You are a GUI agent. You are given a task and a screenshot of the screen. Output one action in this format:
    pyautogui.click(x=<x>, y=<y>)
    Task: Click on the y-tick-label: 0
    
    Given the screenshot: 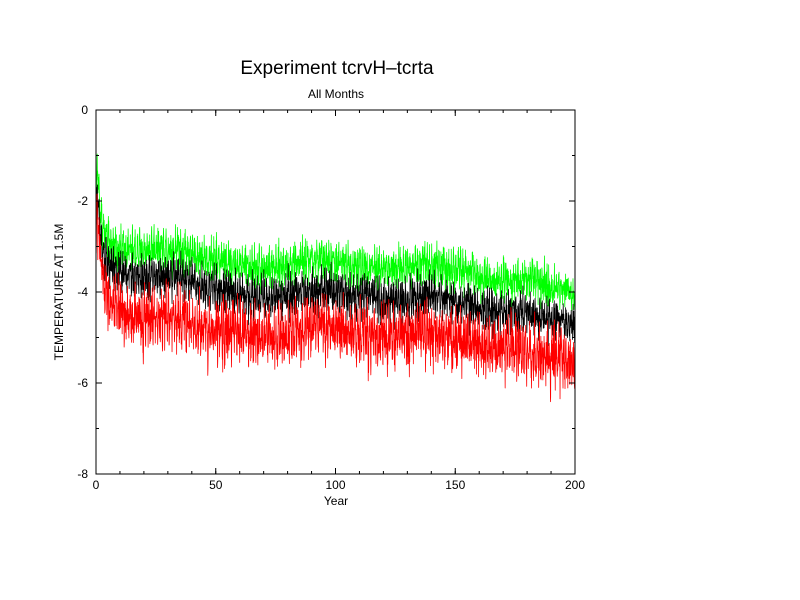 What is the action you would take?
    pyautogui.click(x=84, y=110)
    